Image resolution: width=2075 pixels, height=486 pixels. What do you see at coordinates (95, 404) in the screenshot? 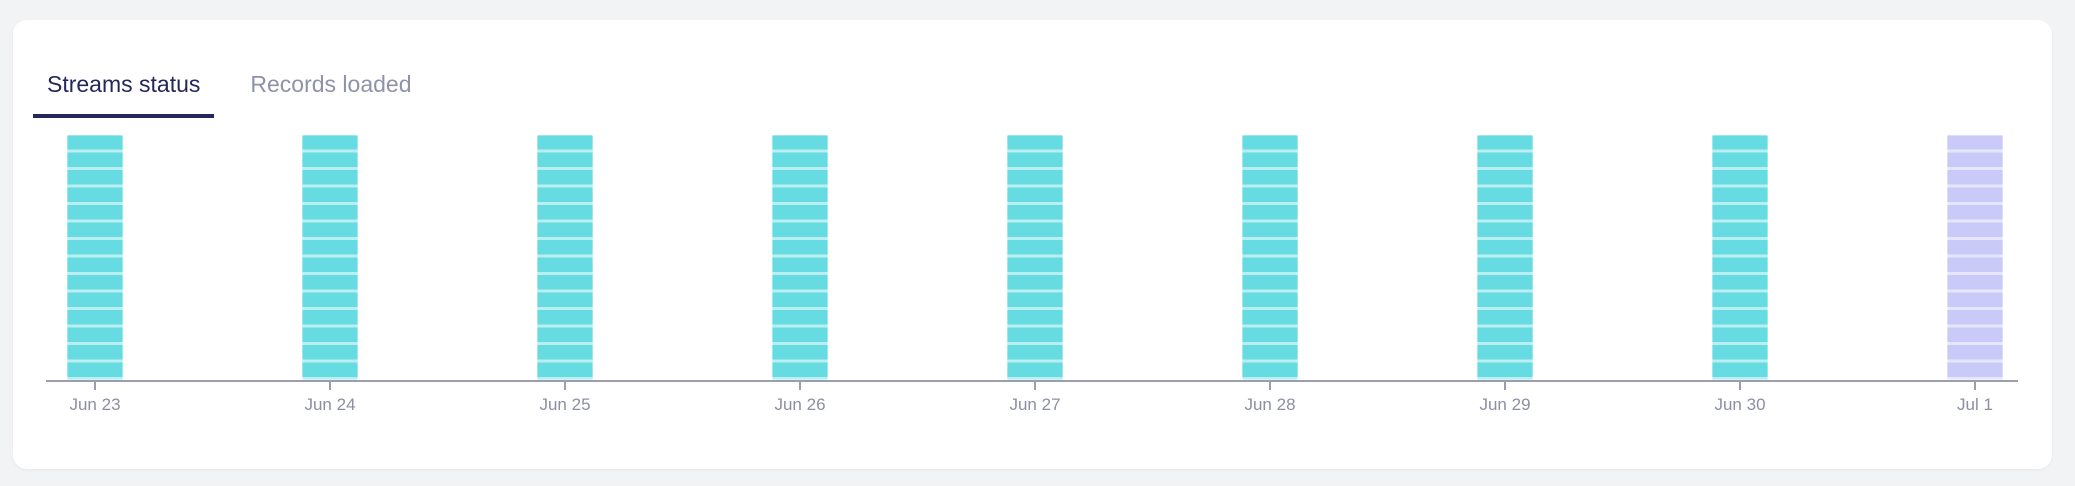
I see `x-axis-label-jun-23: Jun 23` at bounding box center [95, 404].